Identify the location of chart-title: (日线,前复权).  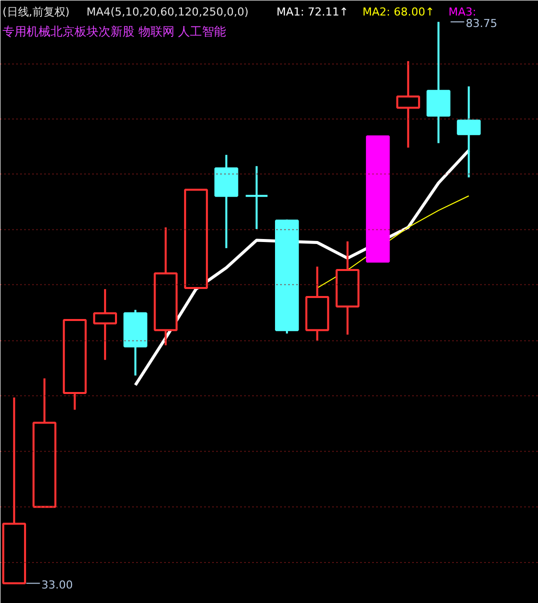
(36, 12).